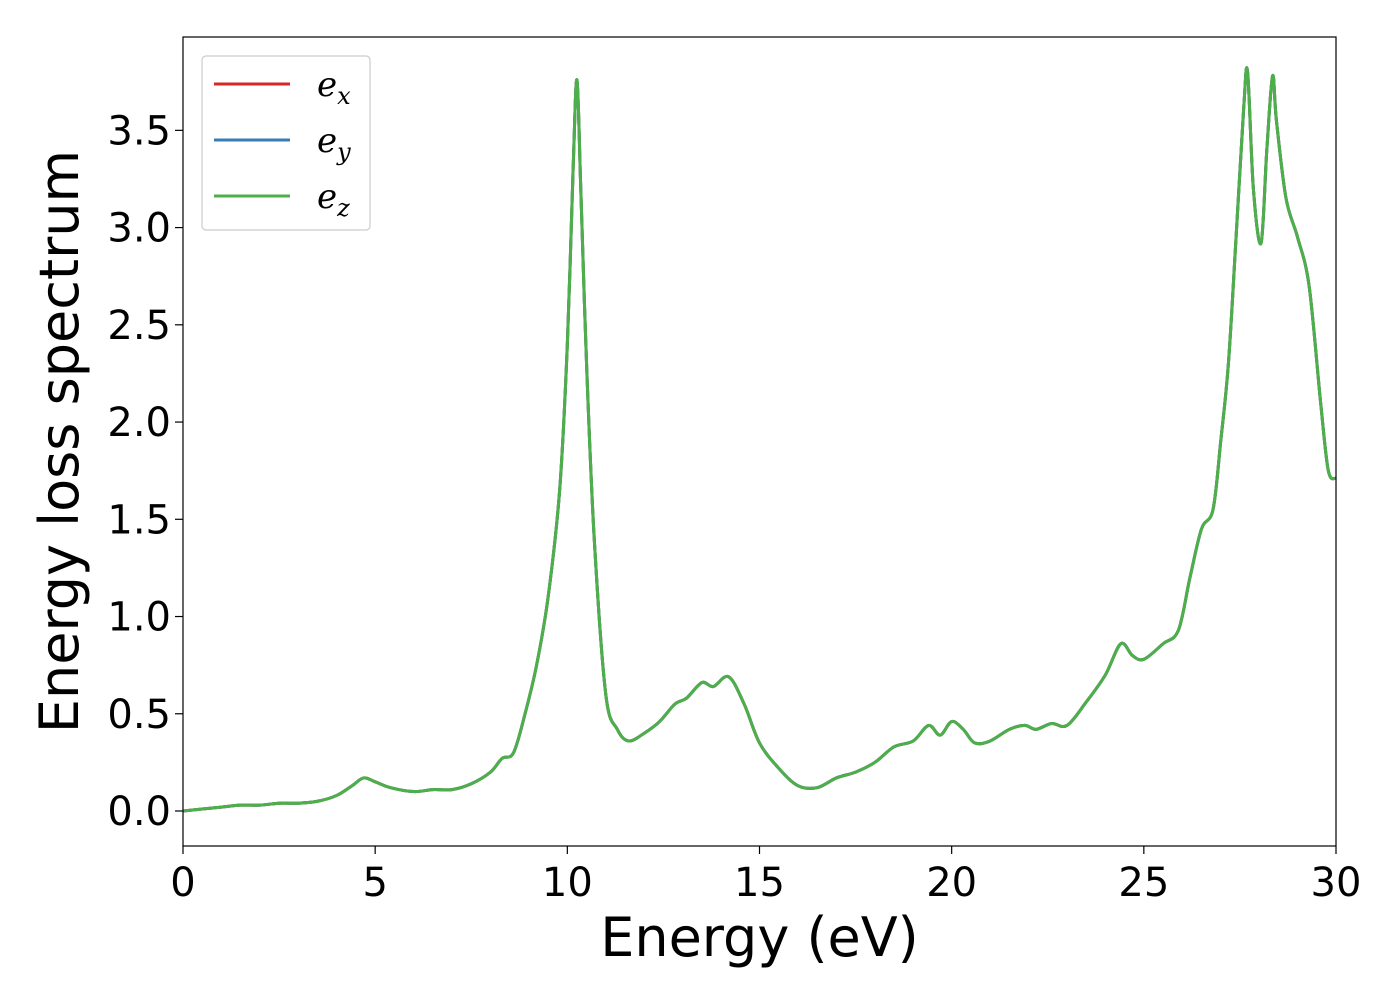  Describe the element at coordinates (334, 143) in the screenshot. I see `legend-label: ey` at that location.